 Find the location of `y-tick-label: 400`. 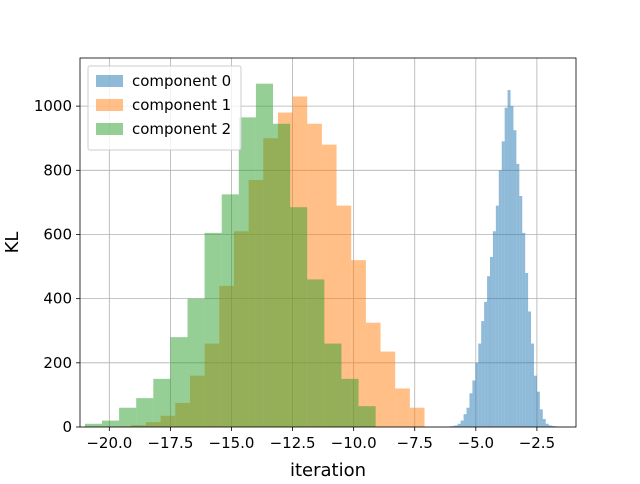

y-tick-label: 400 is located at coordinates (57, 299).